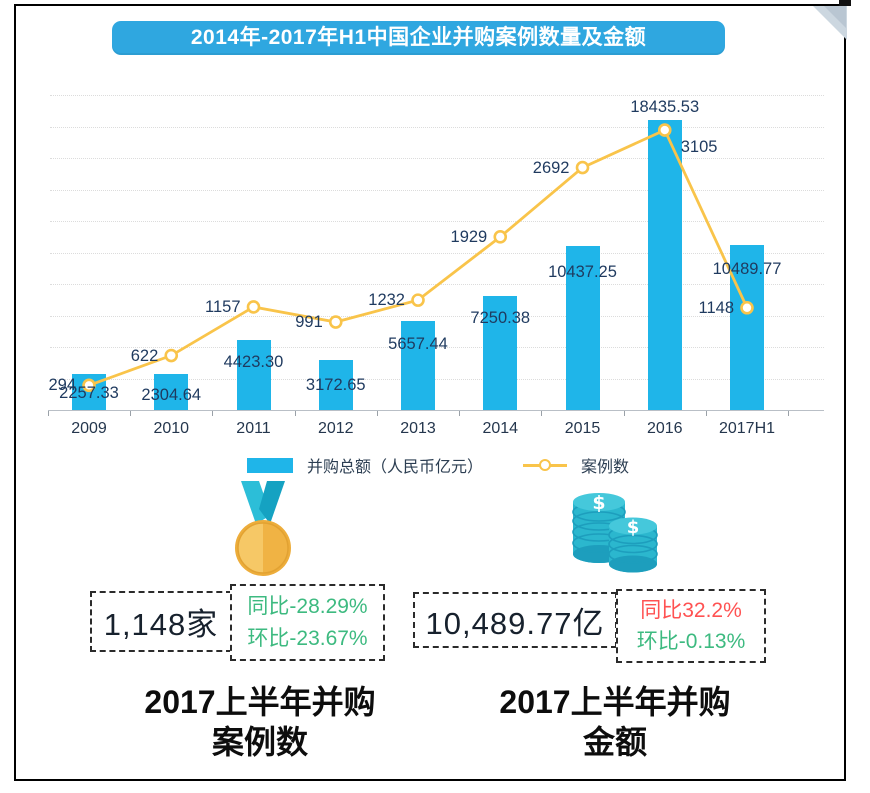 The height and width of the screenshot is (793, 870). I want to click on bar-2012, so click(335, 385).